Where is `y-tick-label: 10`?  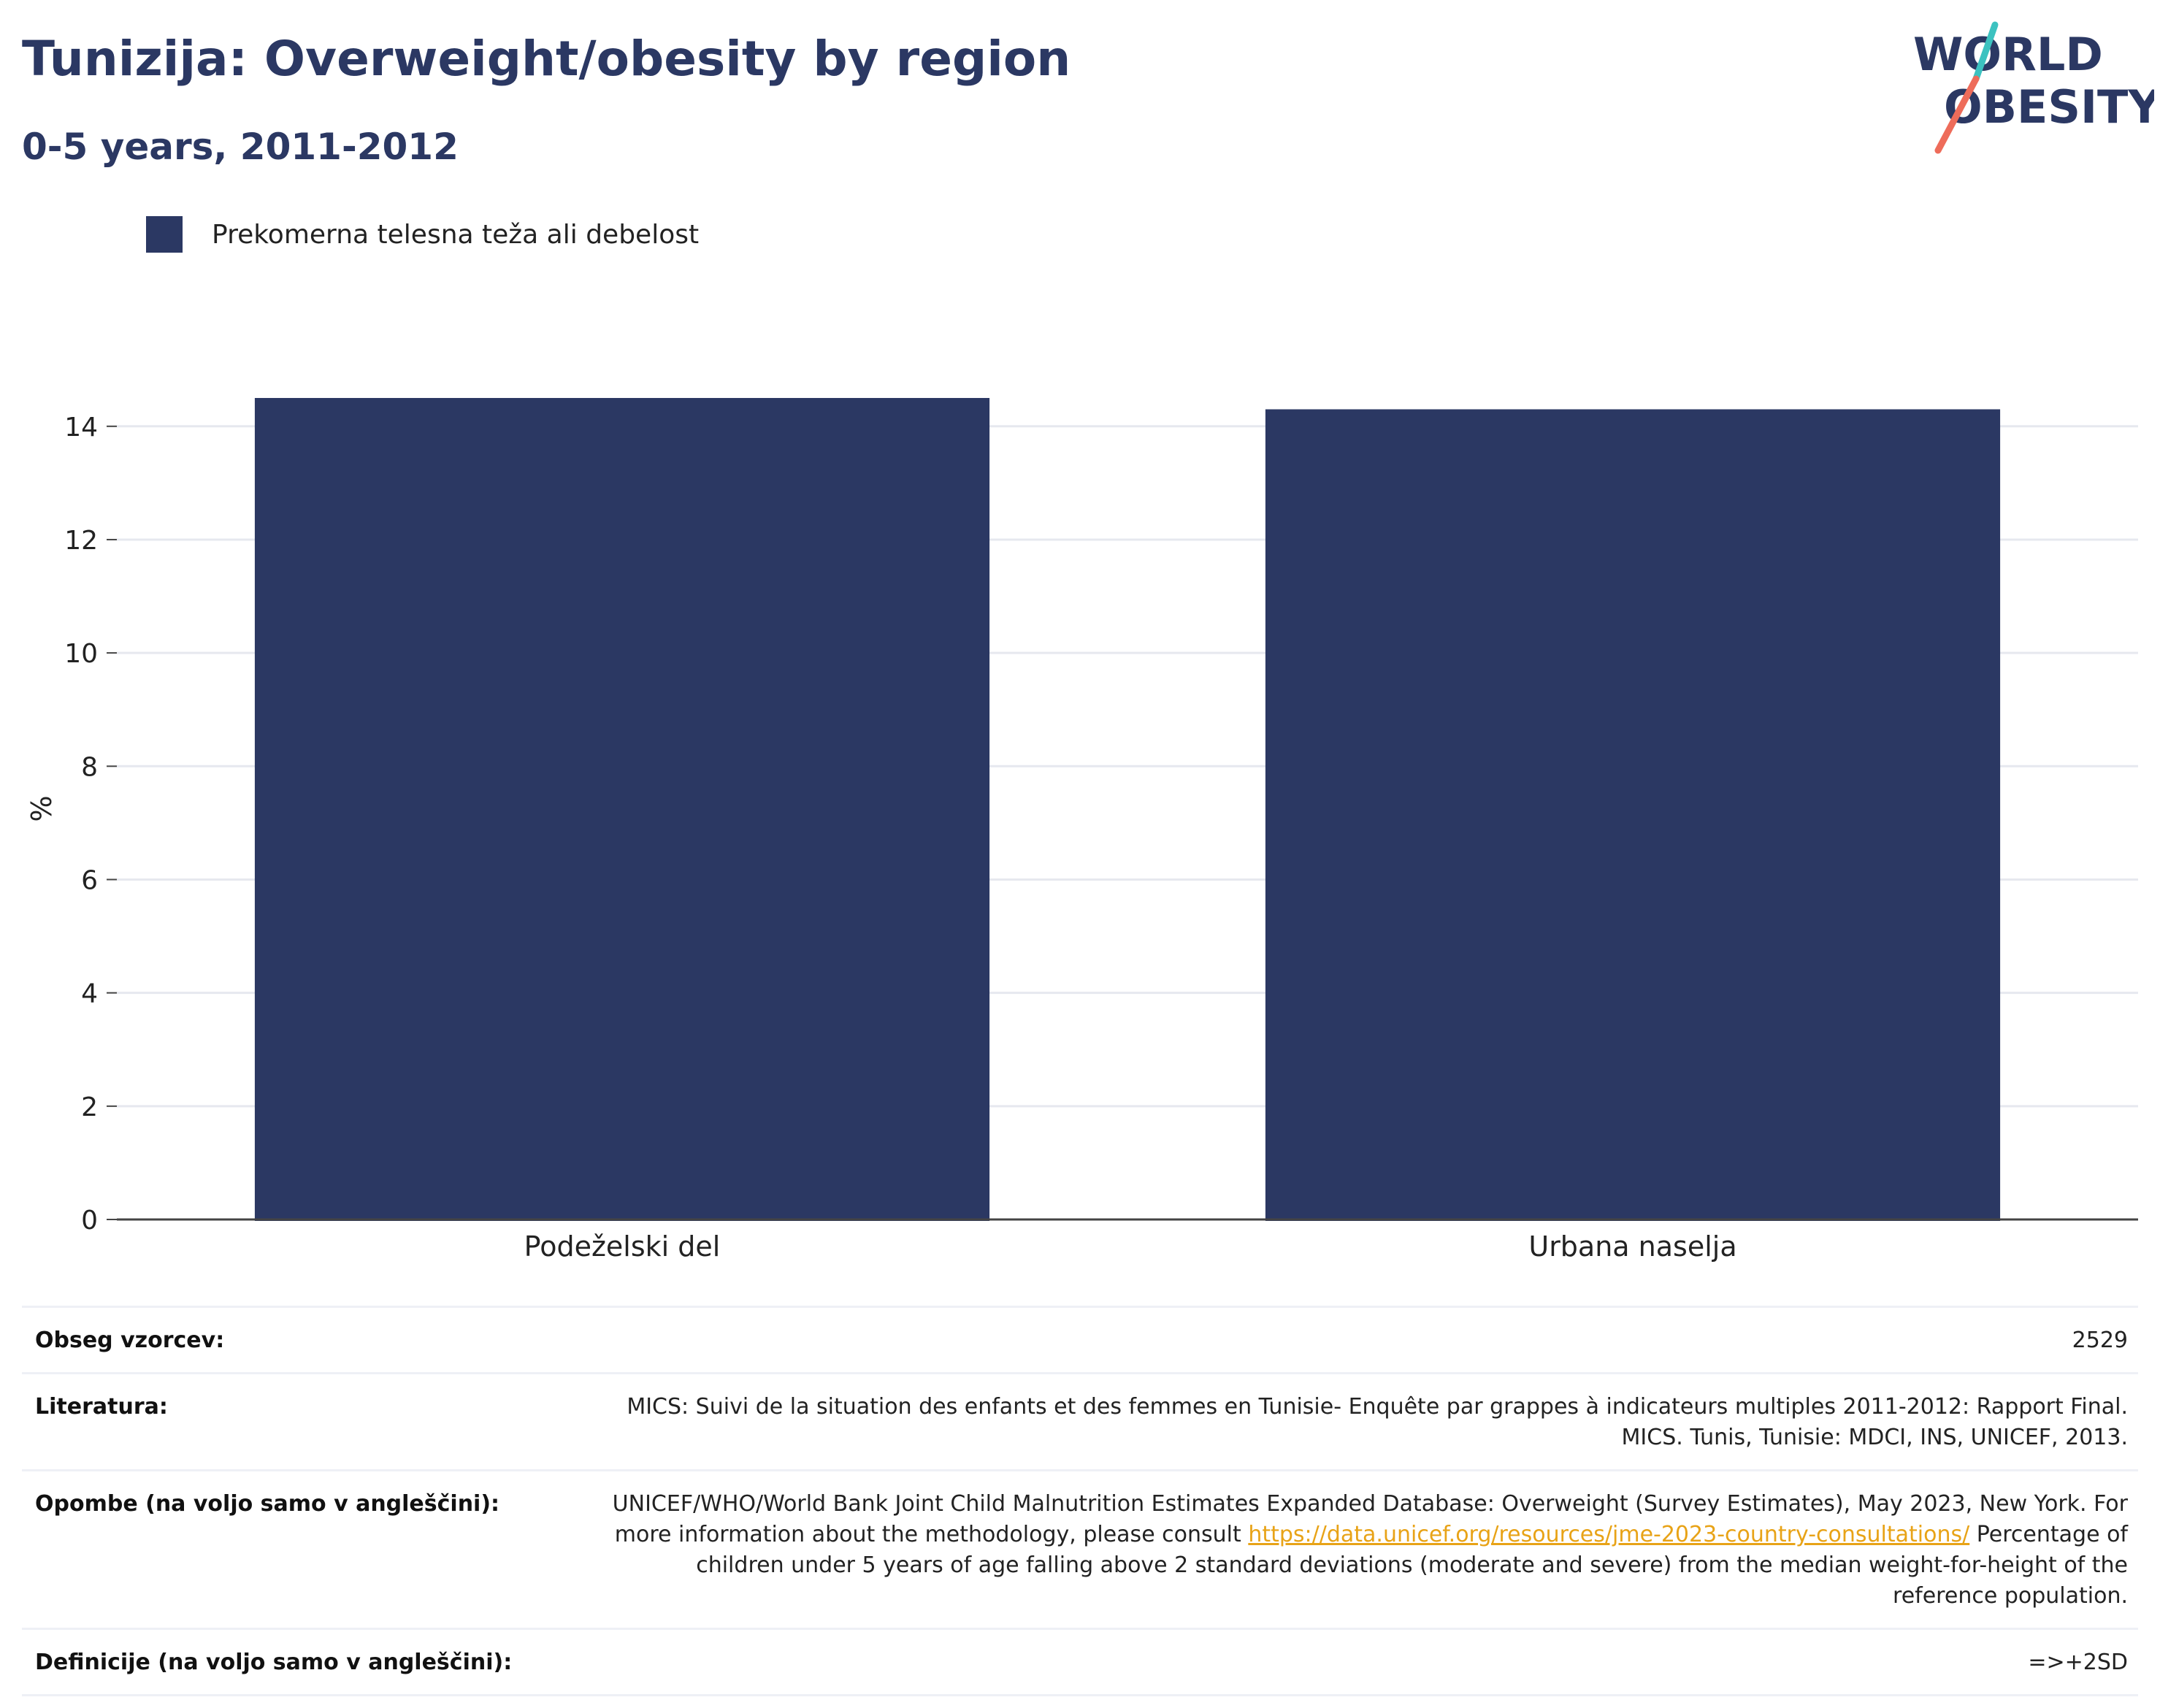 y-tick-label: 10 is located at coordinates (81, 654).